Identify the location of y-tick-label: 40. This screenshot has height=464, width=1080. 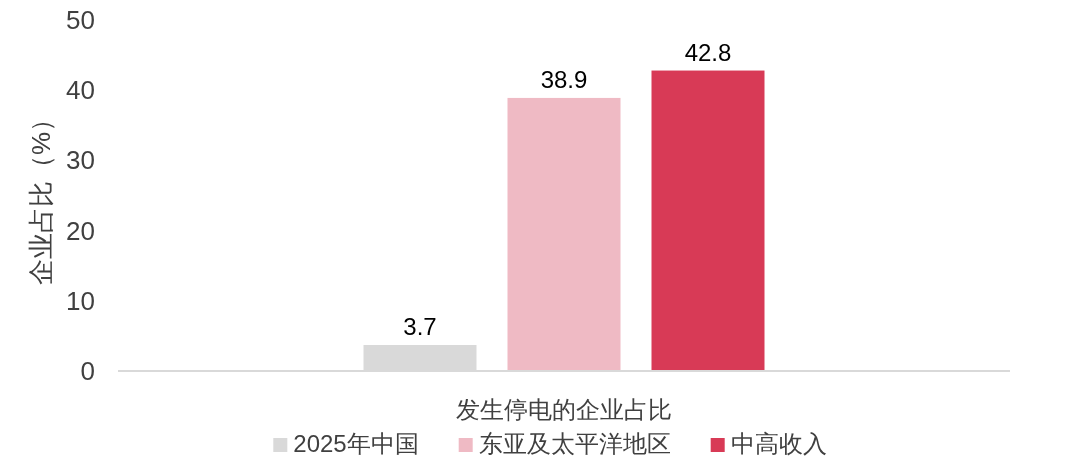
(80, 90).